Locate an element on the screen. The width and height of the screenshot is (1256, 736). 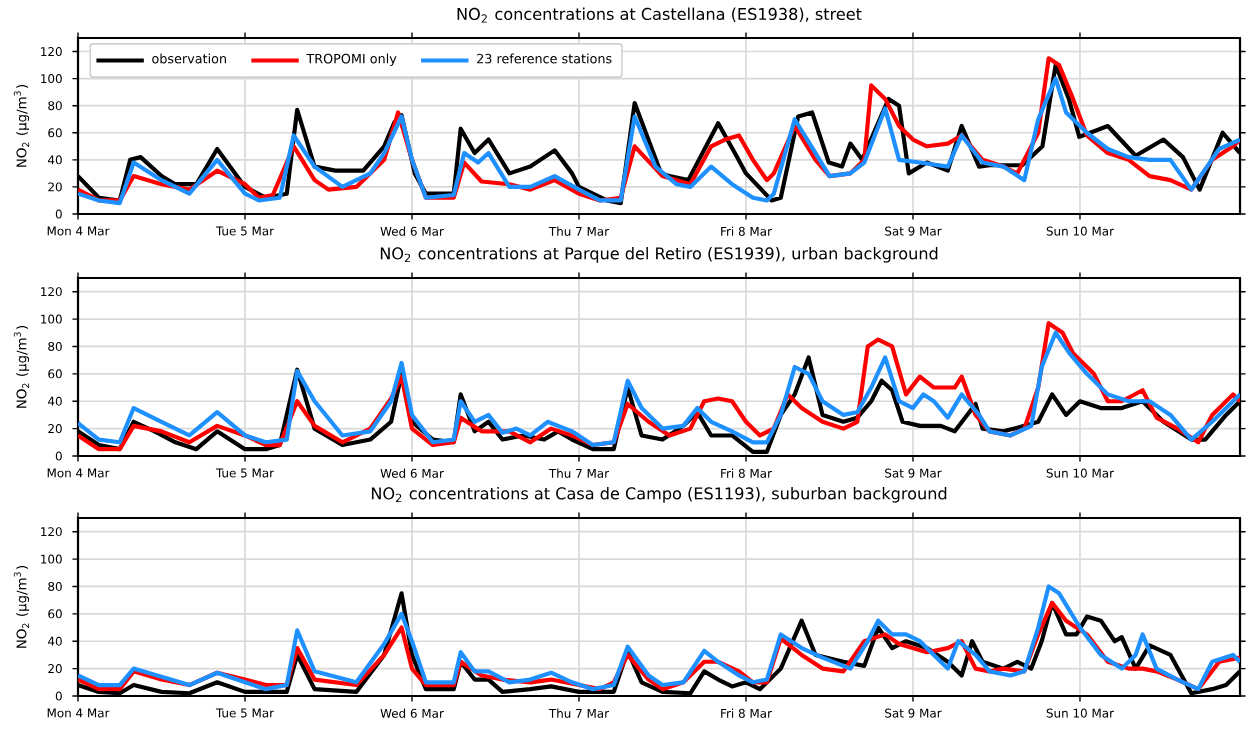
chart-title: NO$_{2}$ concentrations at Castellana (ES1938), street is located at coordinates (659, 15).